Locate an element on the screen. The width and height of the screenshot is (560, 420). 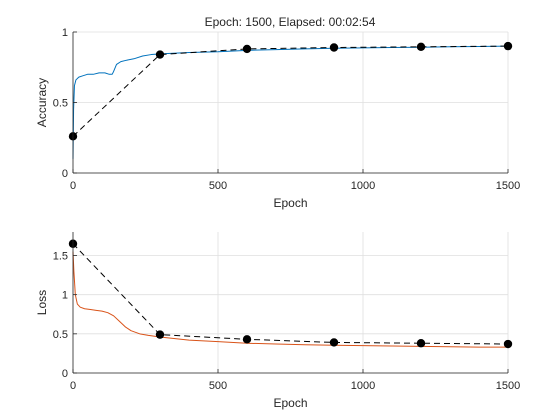
loss-y-tick-label: 0.5 is located at coordinates (60, 335).